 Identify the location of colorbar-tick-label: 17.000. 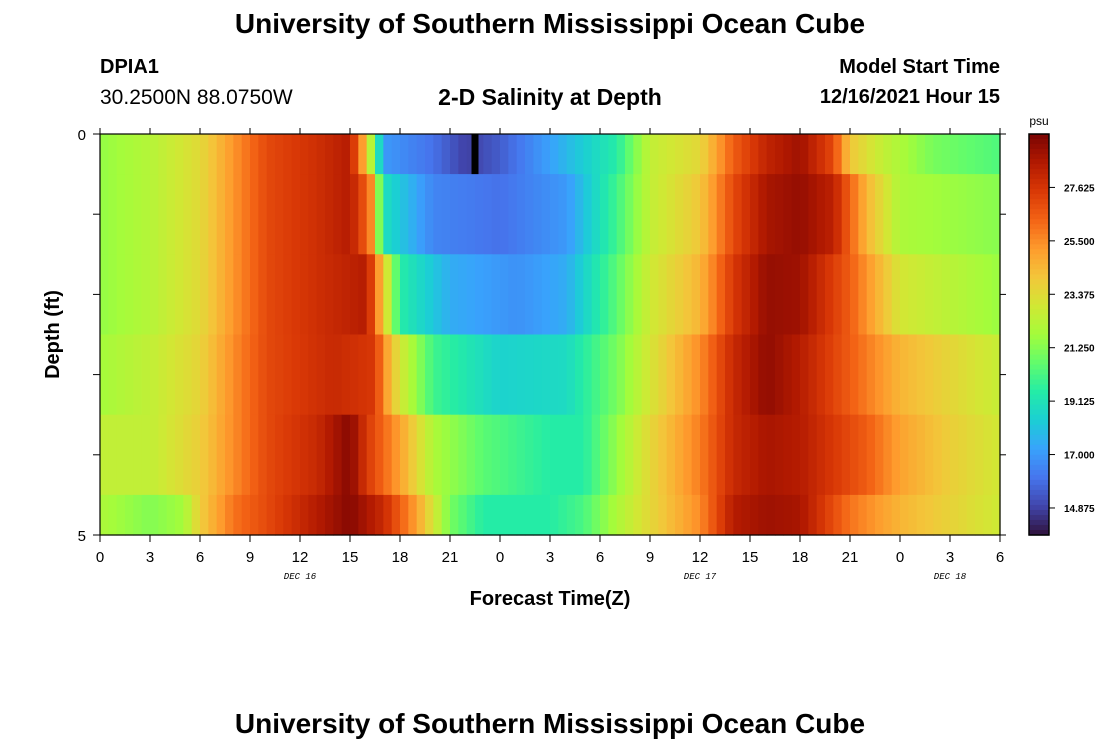
(1079, 456).